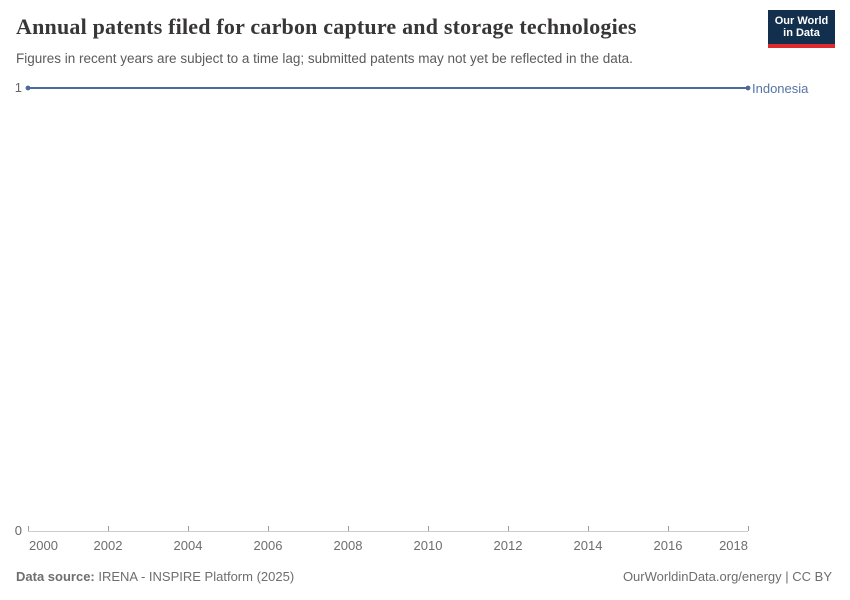 The height and width of the screenshot is (600, 850). I want to click on y-axis-tick-label-1: 1, so click(18, 87).